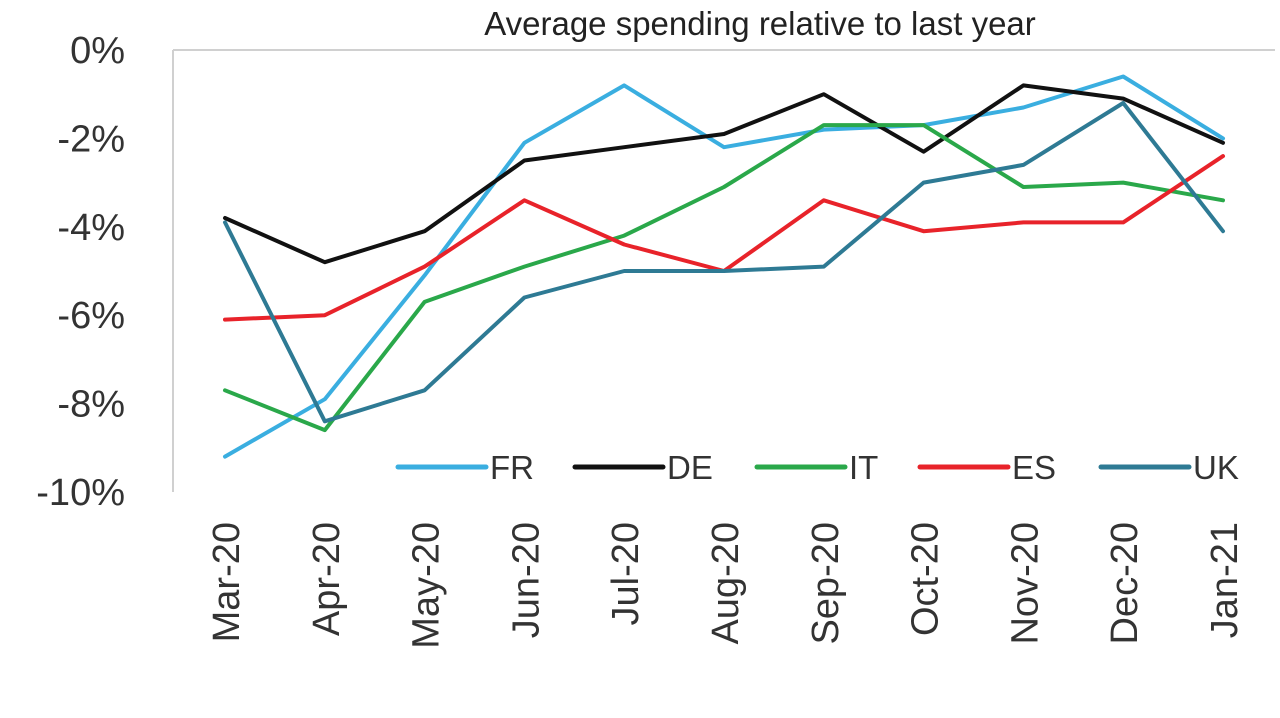 This screenshot has width=1280, height=718. What do you see at coordinates (91, 316) in the screenshot?
I see `y-tick-label: -6%` at bounding box center [91, 316].